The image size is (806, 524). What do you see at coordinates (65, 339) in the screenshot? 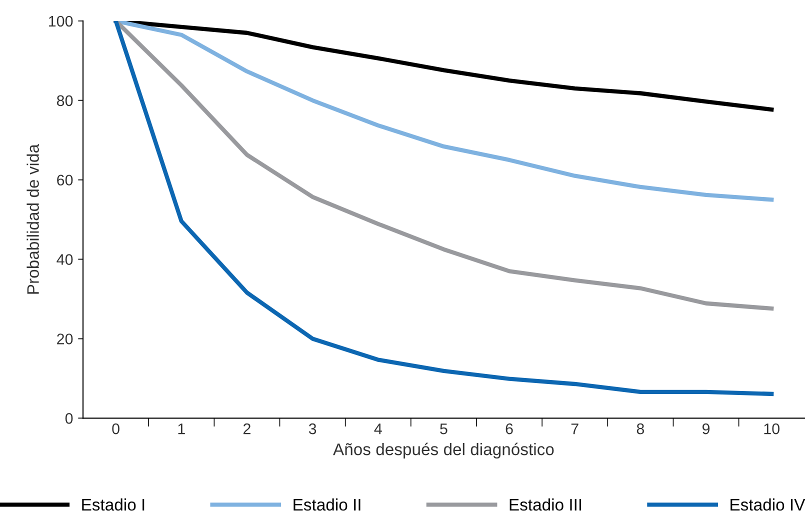
I see `y-tick-label: 20` at bounding box center [65, 339].